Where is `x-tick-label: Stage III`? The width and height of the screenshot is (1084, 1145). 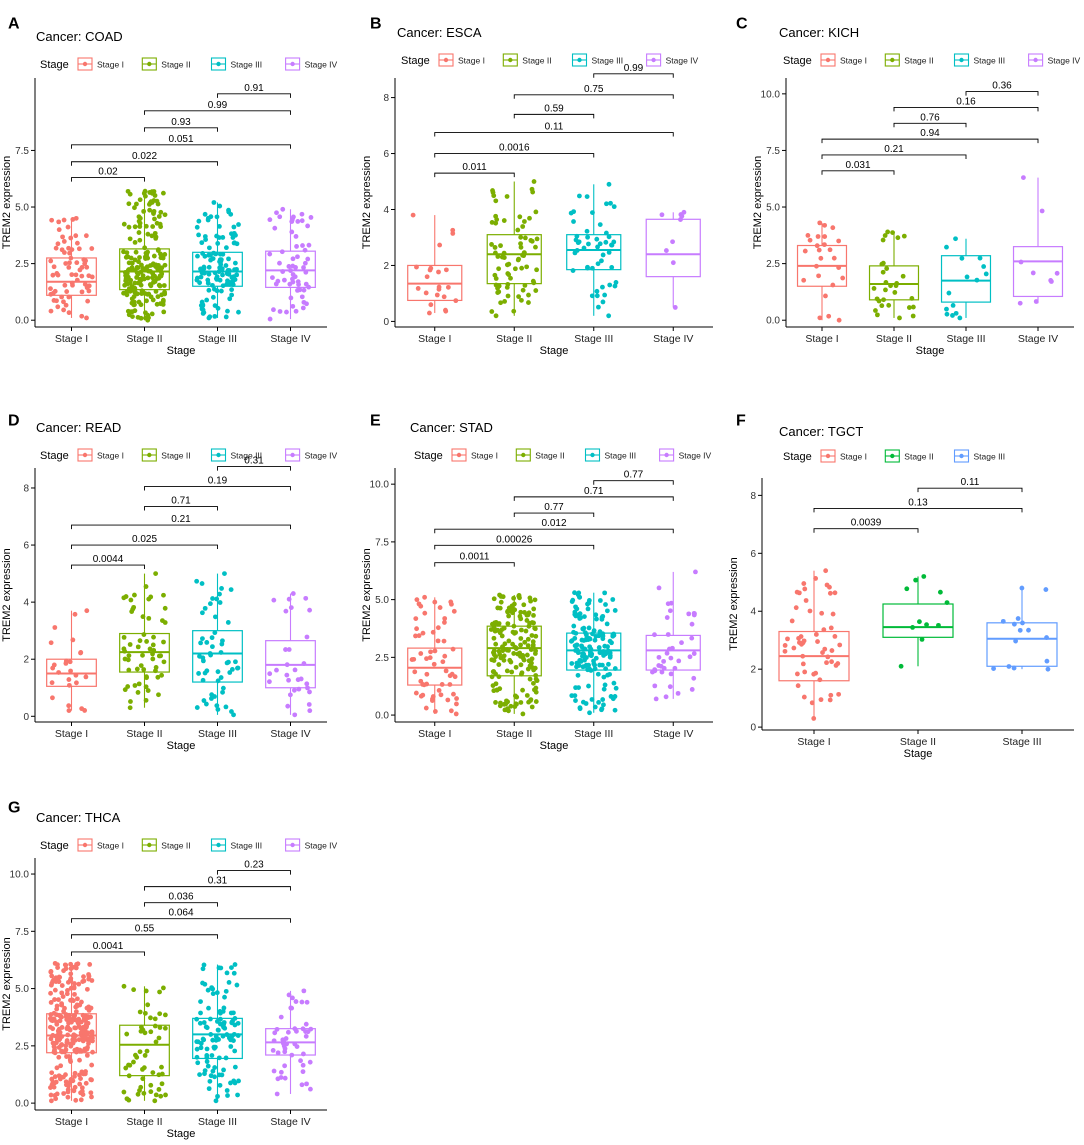 x-tick-label: Stage III is located at coordinates (965, 339).